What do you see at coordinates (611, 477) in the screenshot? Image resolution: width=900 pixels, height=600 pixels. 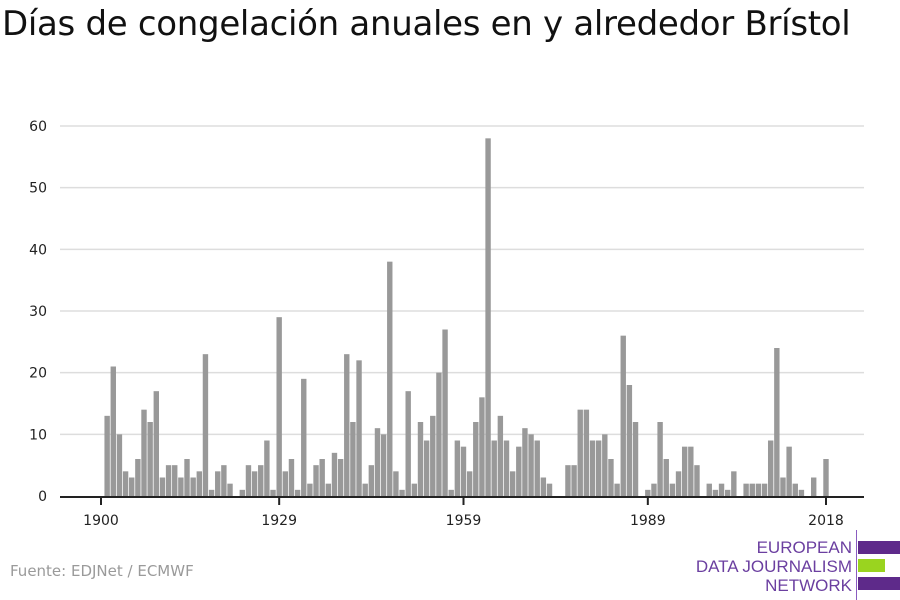 I see `bar-1983` at bounding box center [611, 477].